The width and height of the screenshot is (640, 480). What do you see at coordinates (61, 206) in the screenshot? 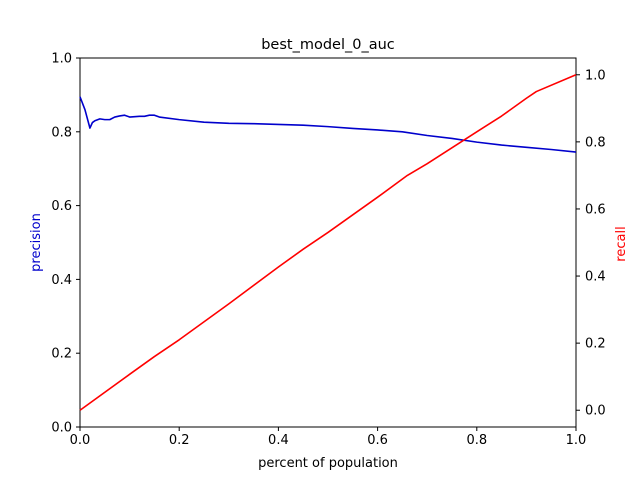
I see `left-y-tick-label: 0.6` at bounding box center [61, 206].